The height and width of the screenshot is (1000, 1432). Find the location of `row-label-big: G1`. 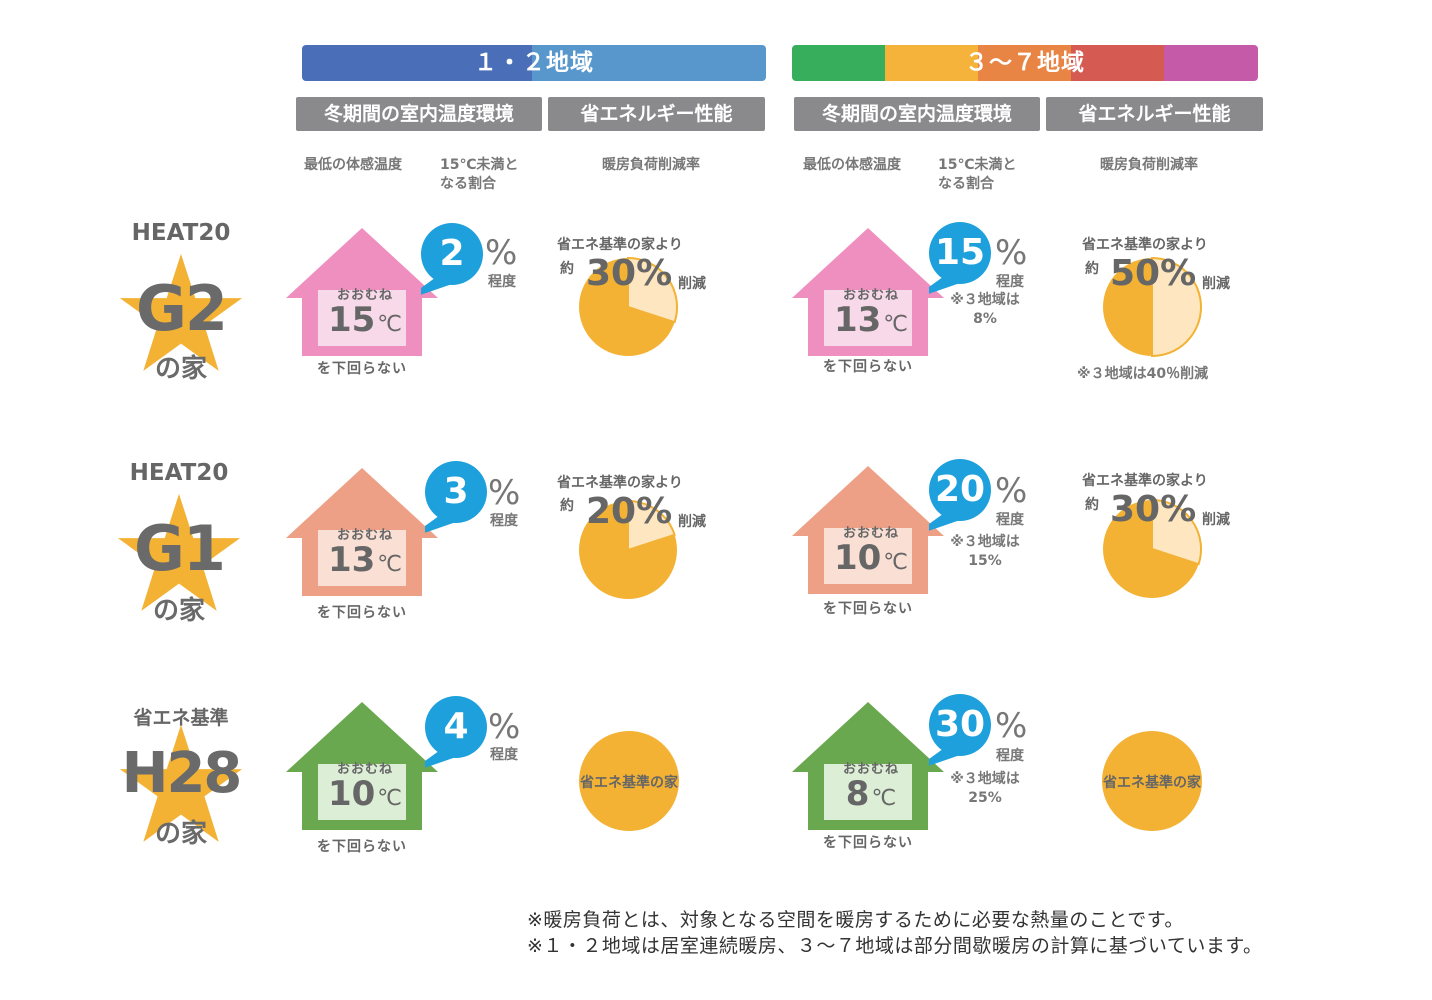

row-label-big: G1 is located at coordinates (179, 548).